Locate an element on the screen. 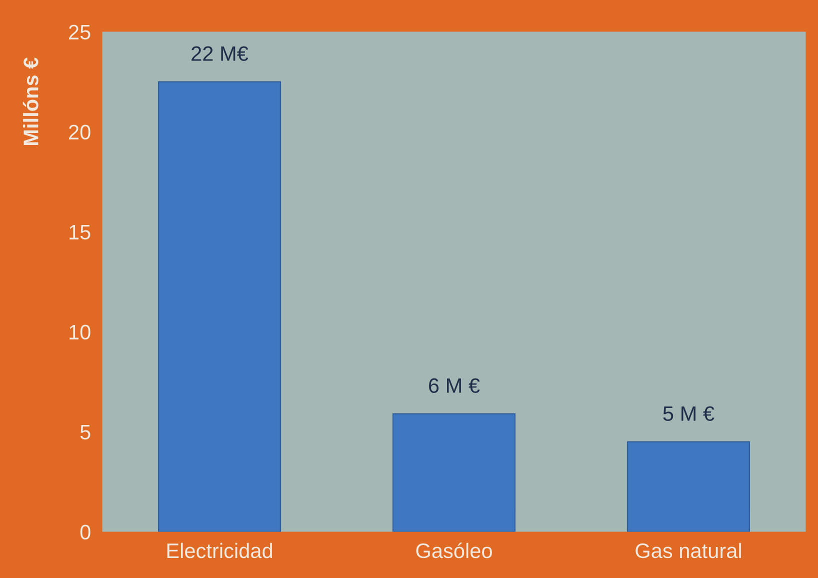 This screenshot has width=818, height=578. x-tick-label: Electricidad is located at coordinates (219, 550).